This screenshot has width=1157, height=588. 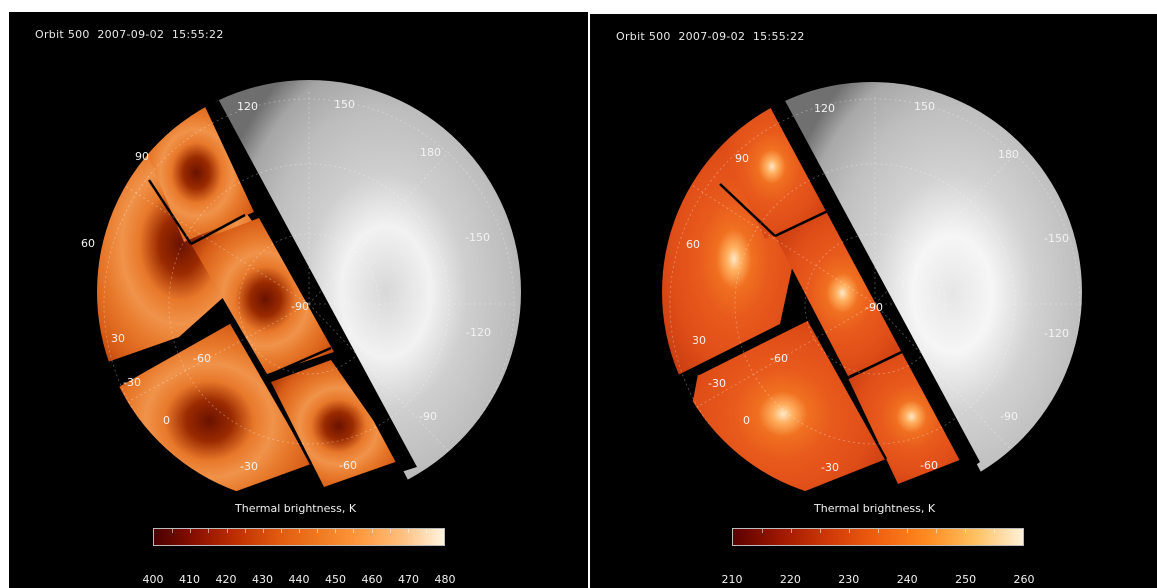 What do you see at coordinates (878, 537) in the screenshot?
I see `right-colorbar` at bounding box center [878, 537].